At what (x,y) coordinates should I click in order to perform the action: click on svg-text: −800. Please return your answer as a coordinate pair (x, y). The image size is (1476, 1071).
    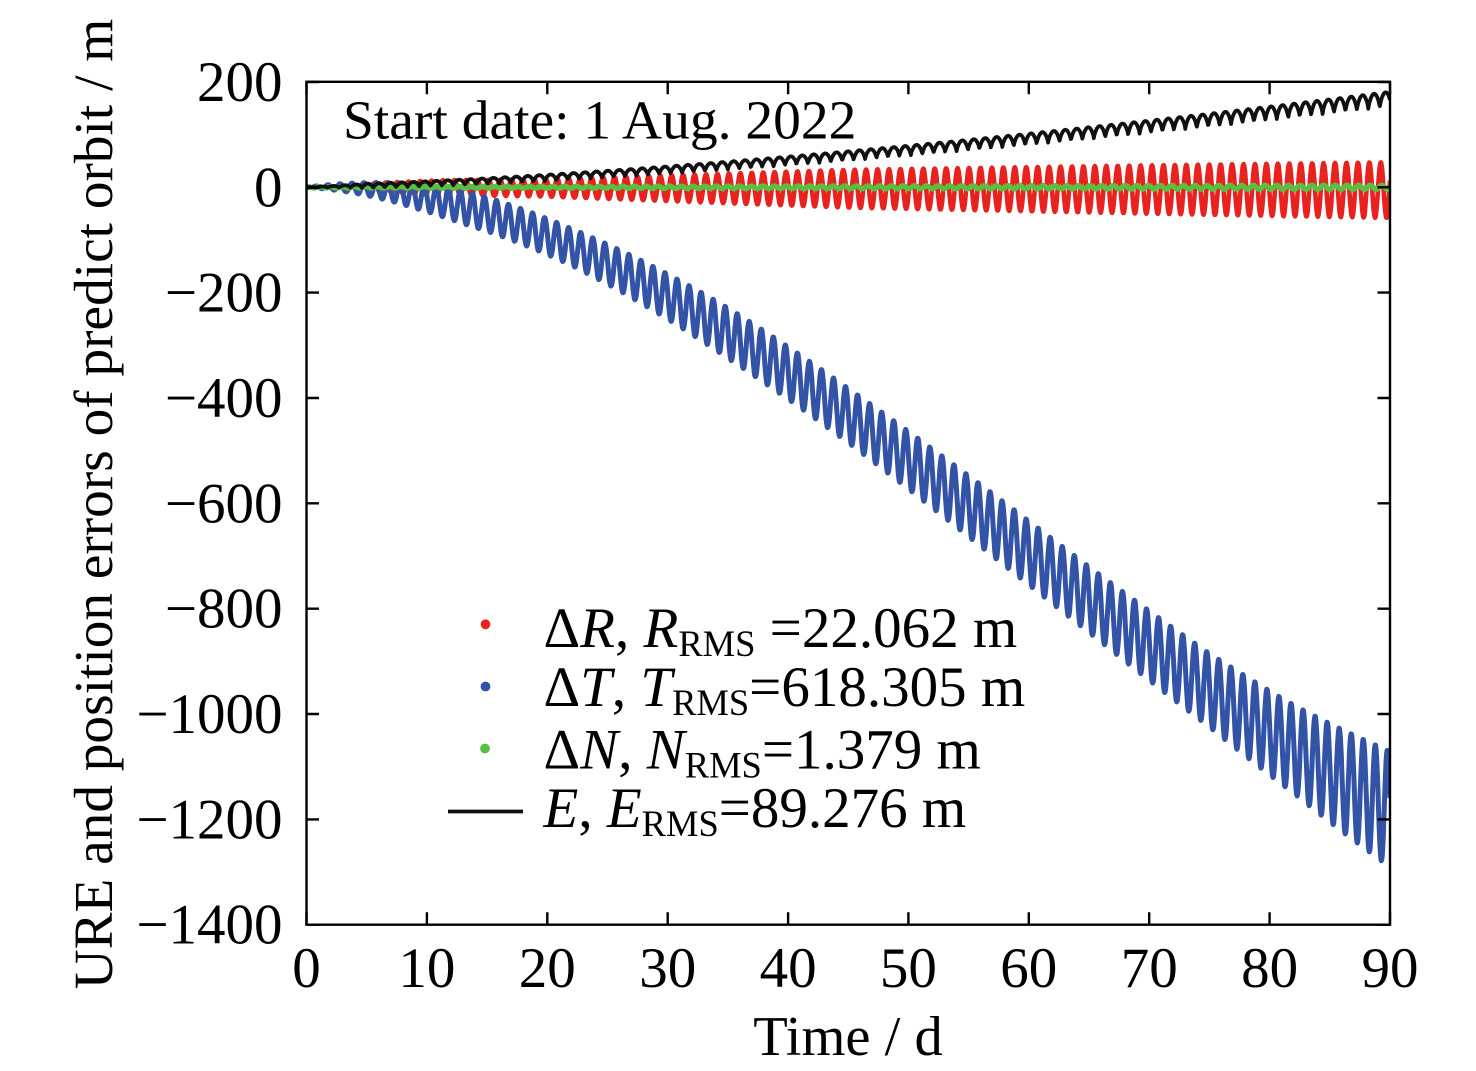
    Looking at the image, I should click on (224, 609).